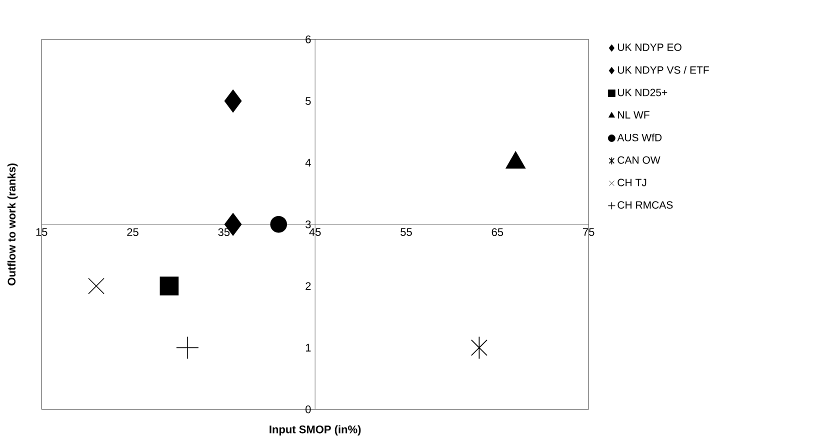 Image resolution: width=818 pixels, height=447 pixels. What do you see at coordinates (308, 101) in the screenshot?
I see `y-tick-label: 5` at bounding box center [308, 101].